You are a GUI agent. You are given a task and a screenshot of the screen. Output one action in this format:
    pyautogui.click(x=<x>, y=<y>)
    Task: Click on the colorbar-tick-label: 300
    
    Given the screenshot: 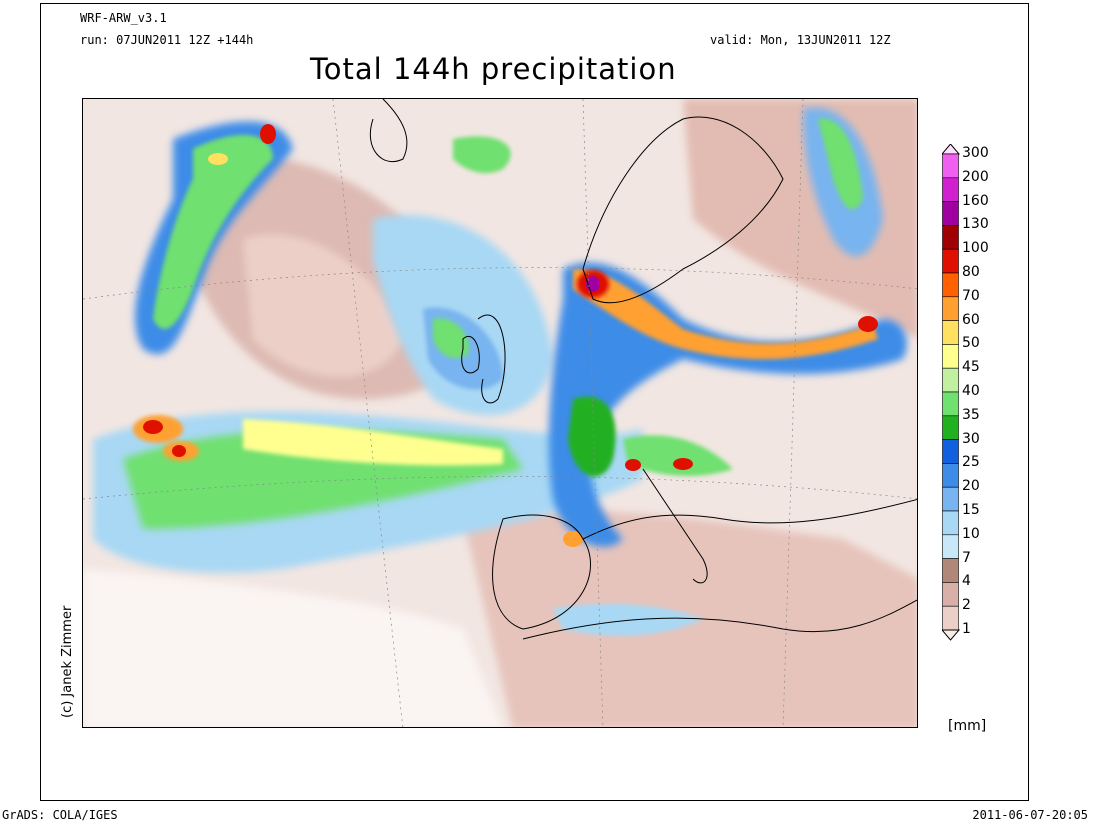 What is the action you would take?
    pyautogui.click(x=975, y=153)
    